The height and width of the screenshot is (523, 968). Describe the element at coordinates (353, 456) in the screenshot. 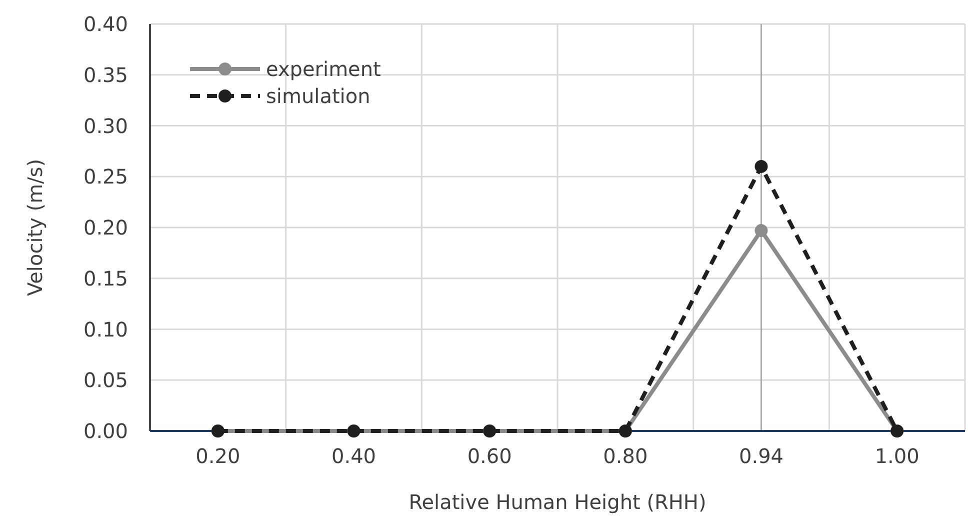

I see `x-tick-label: 0.40` at that location.